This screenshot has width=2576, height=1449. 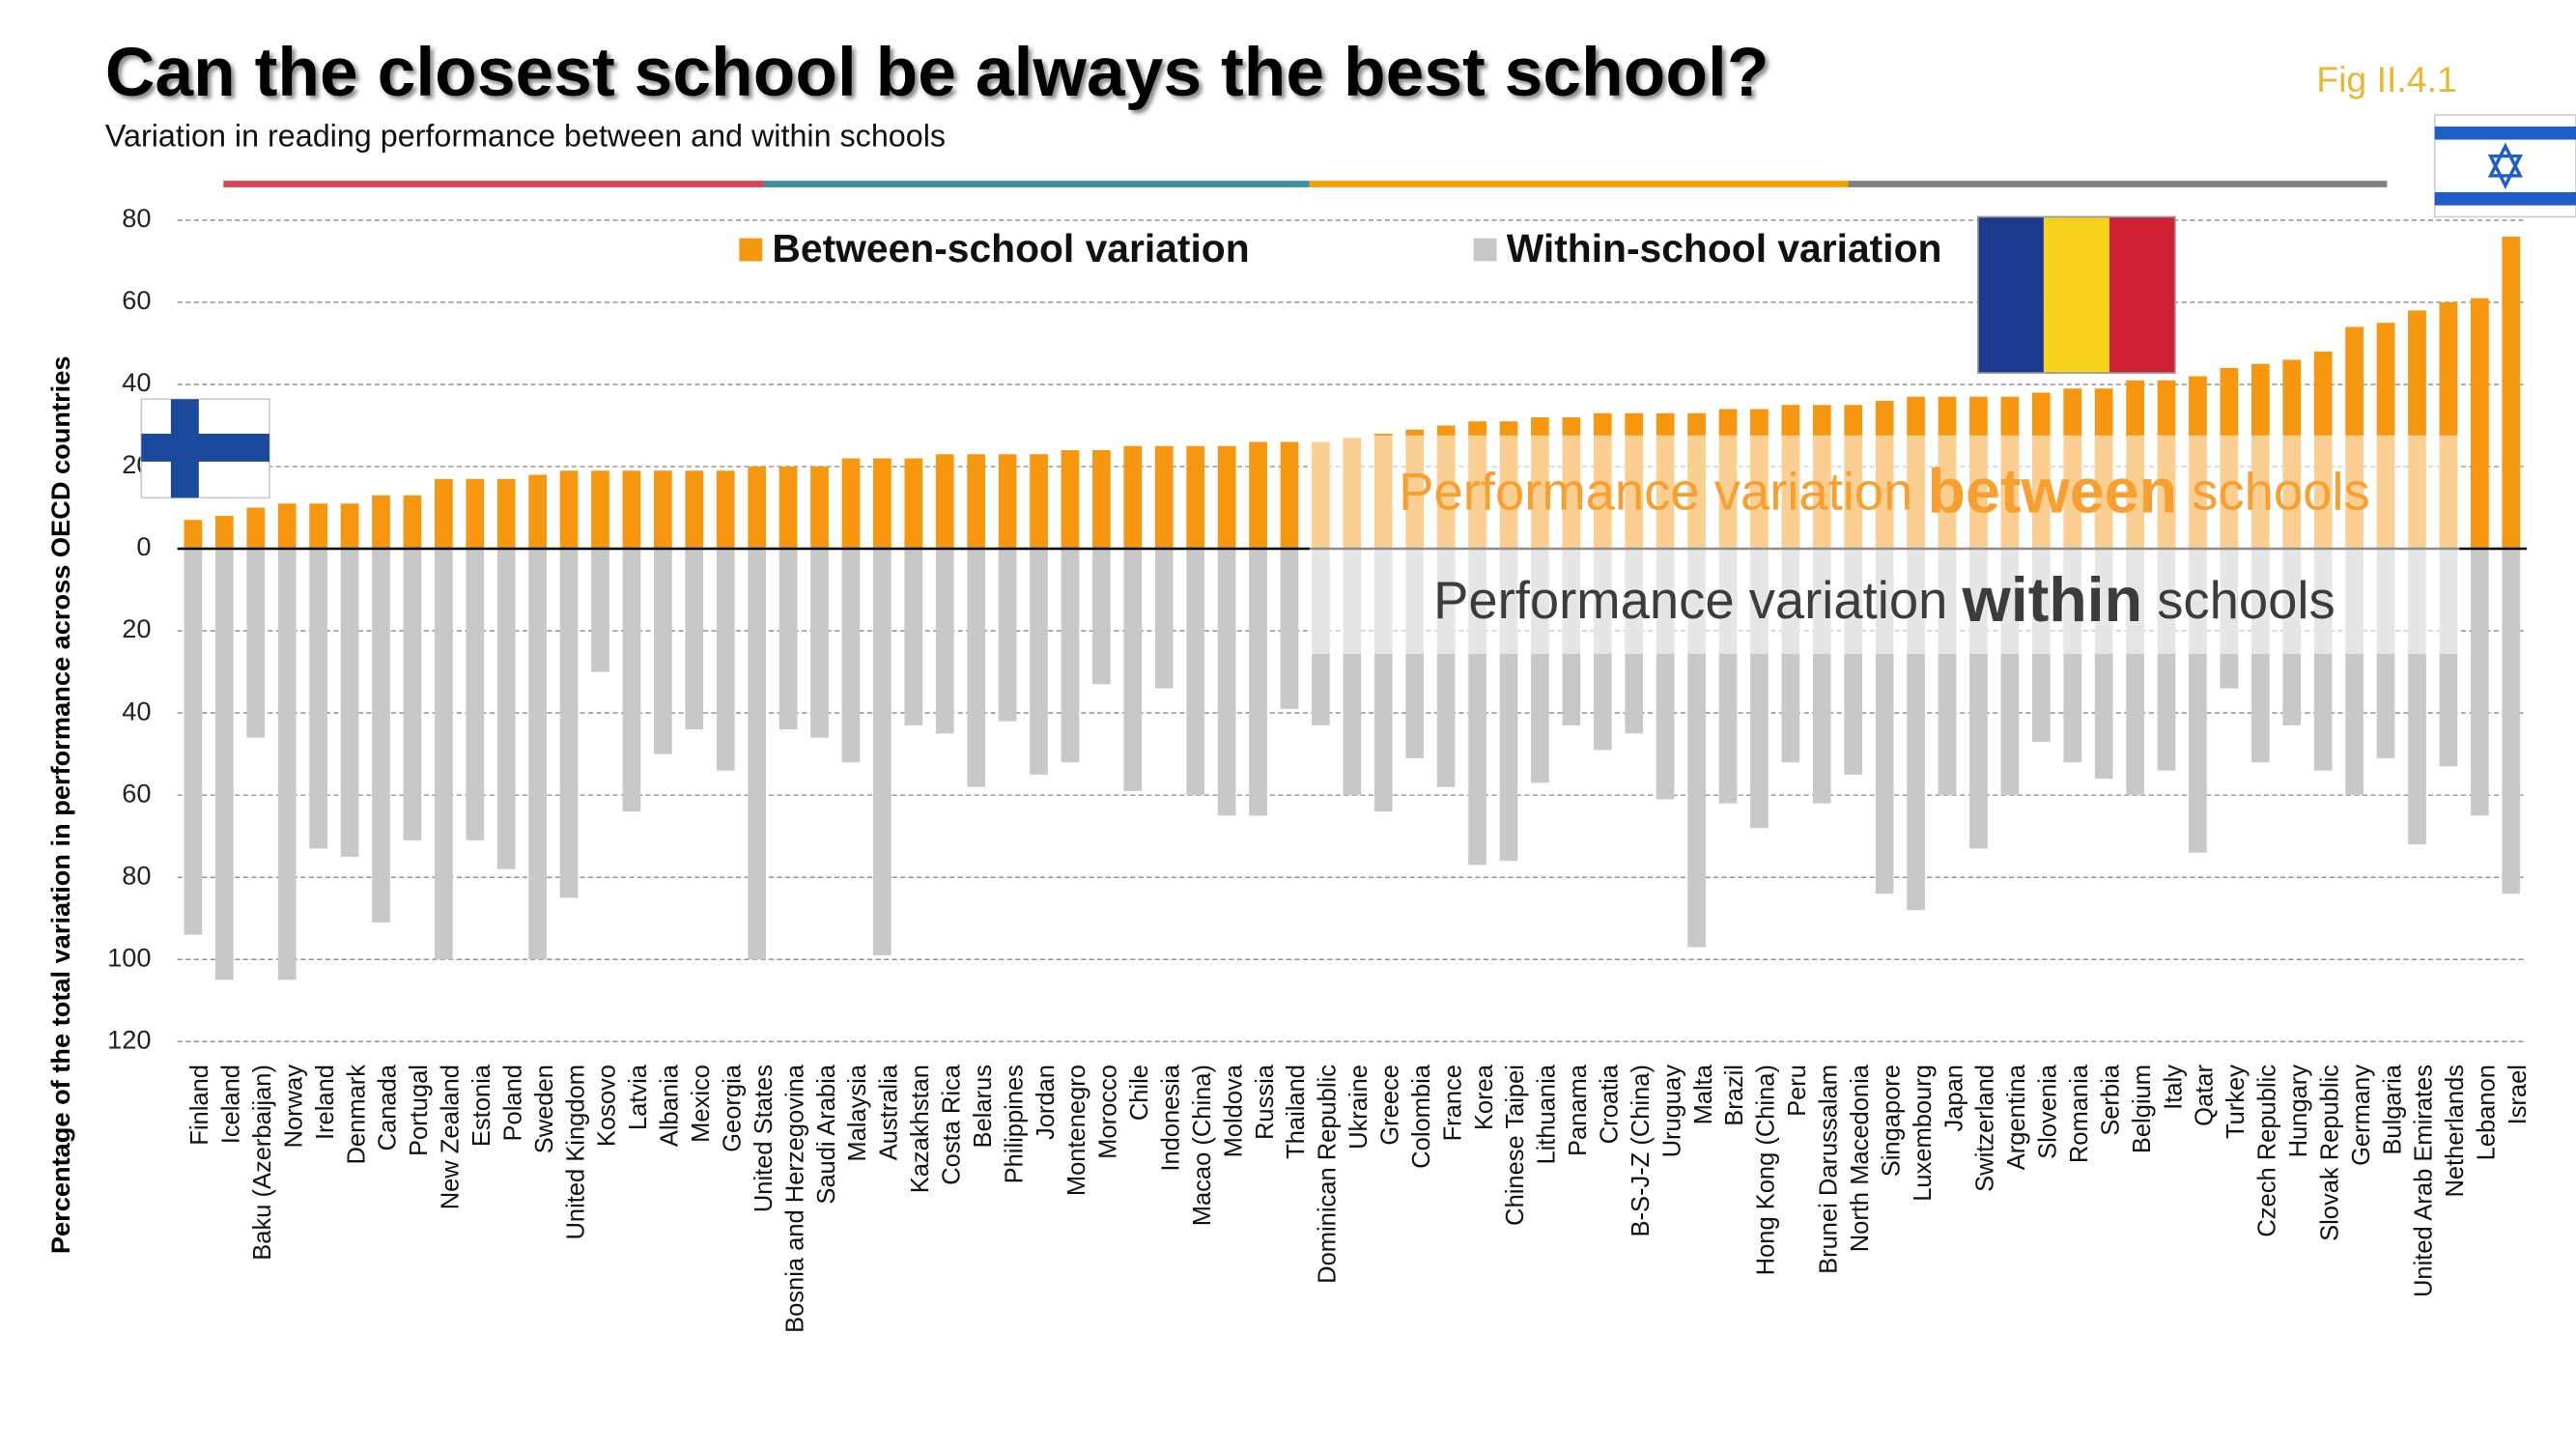 What do you see at coordinates (2236, 1102) in the screenshot?
I see `x-tick-label: Turkey` at bounding box center [2236, 1102].